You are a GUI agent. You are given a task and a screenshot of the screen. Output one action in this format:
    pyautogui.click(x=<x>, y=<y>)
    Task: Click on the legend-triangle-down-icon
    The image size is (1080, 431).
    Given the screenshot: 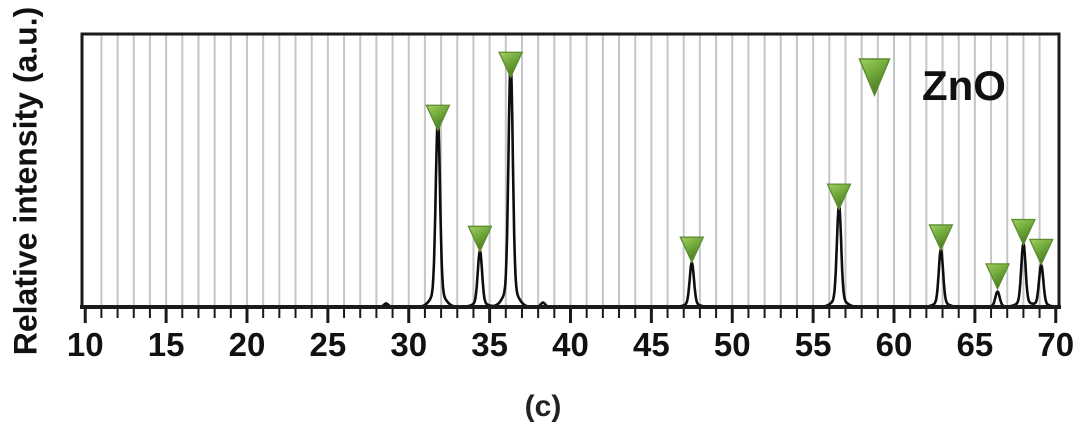 What is the action you would take?
    pyautogui.click(x=874, y=77)
    